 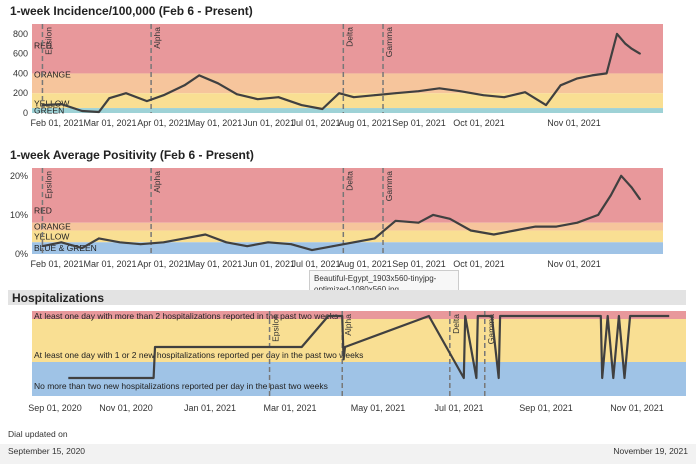 What do you see at coordinates (38, 434) in the screenshot?
I see `dial-updated-label: Dial updated on` at bounding box center [38, 434].